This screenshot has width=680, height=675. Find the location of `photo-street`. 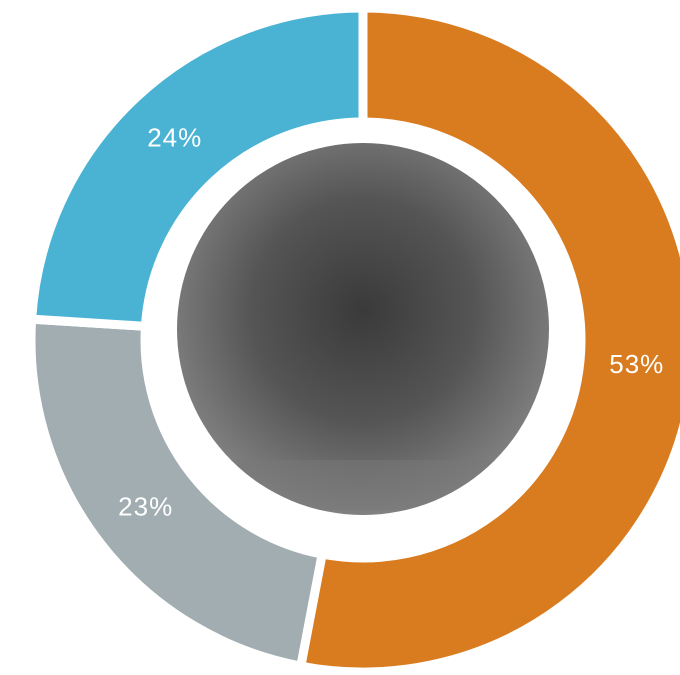

photo-street is located at coordinates (365, 485).